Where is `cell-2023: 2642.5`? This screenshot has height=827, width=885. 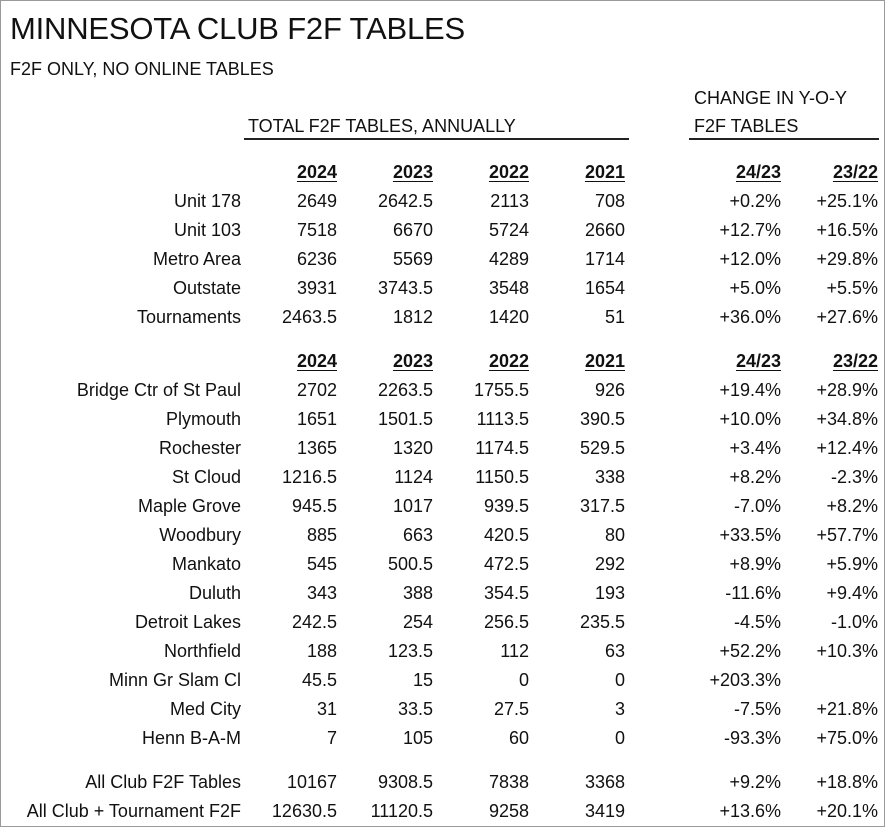
cell-2023: 2642.5 is located at coordinates (405, 201).